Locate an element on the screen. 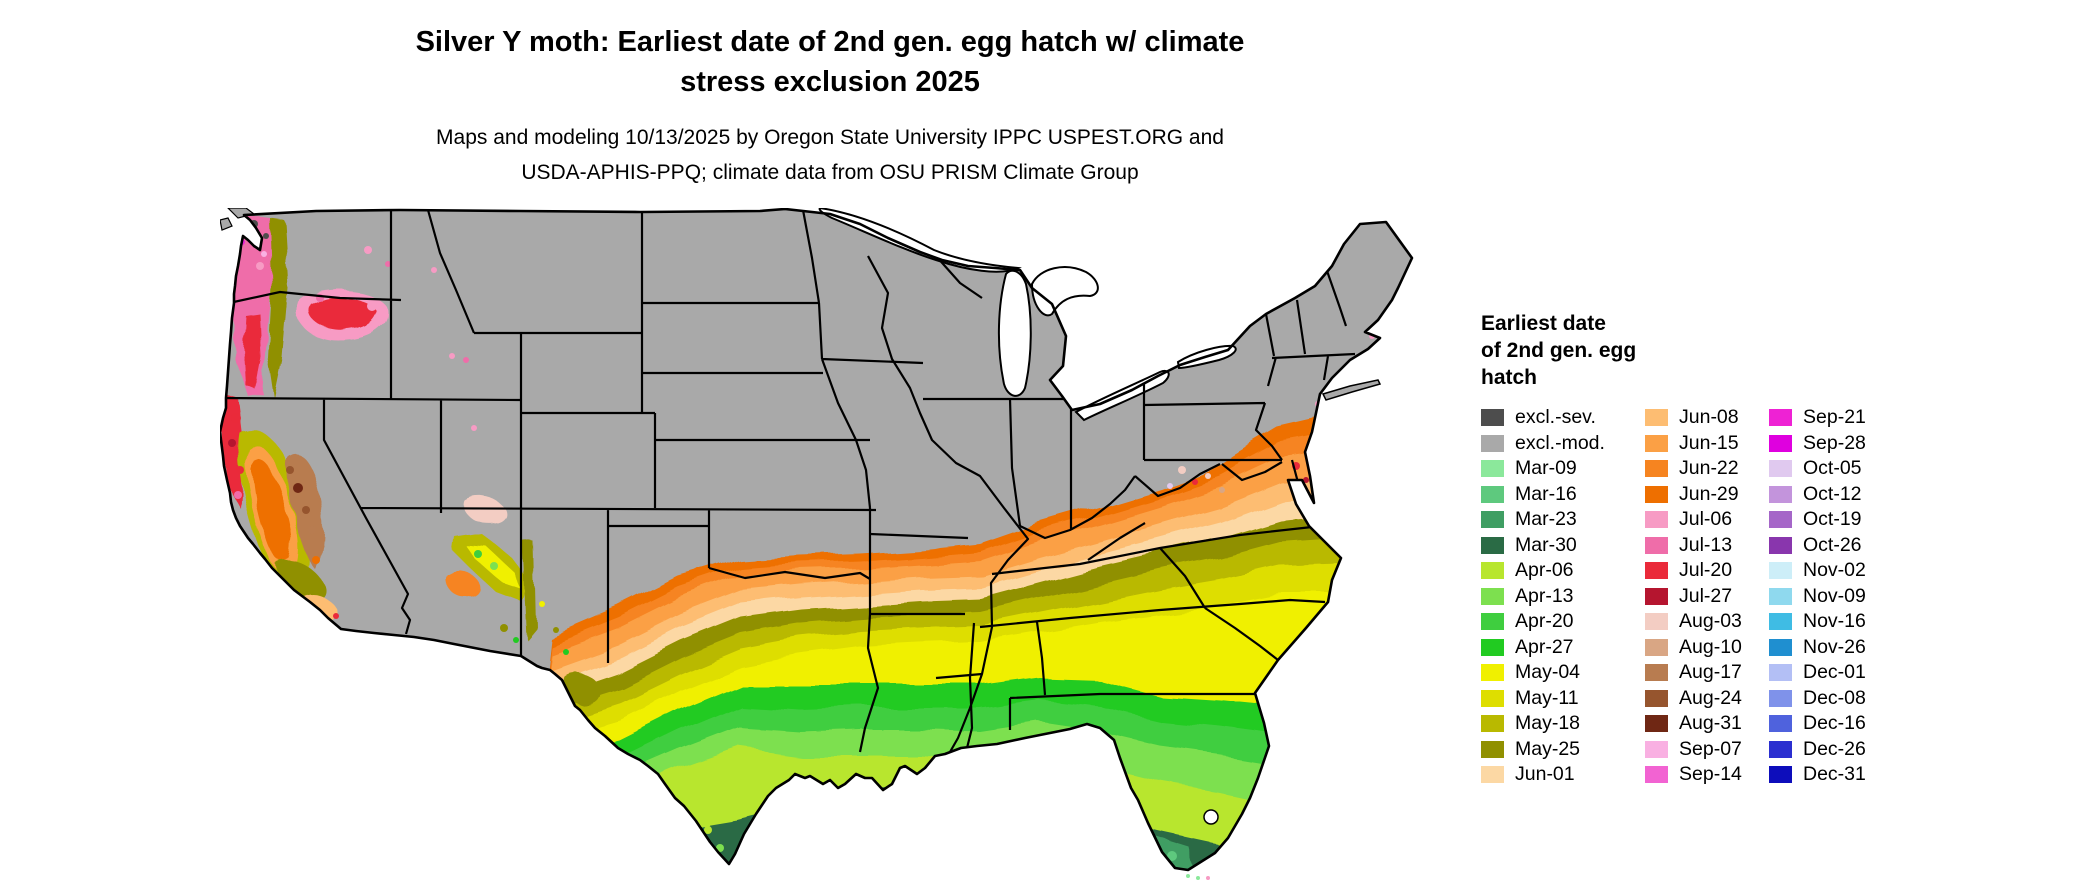 The image size is (2100, 892). title-line-2: stress exclusion 2025 is located at coordinates (830, 82).